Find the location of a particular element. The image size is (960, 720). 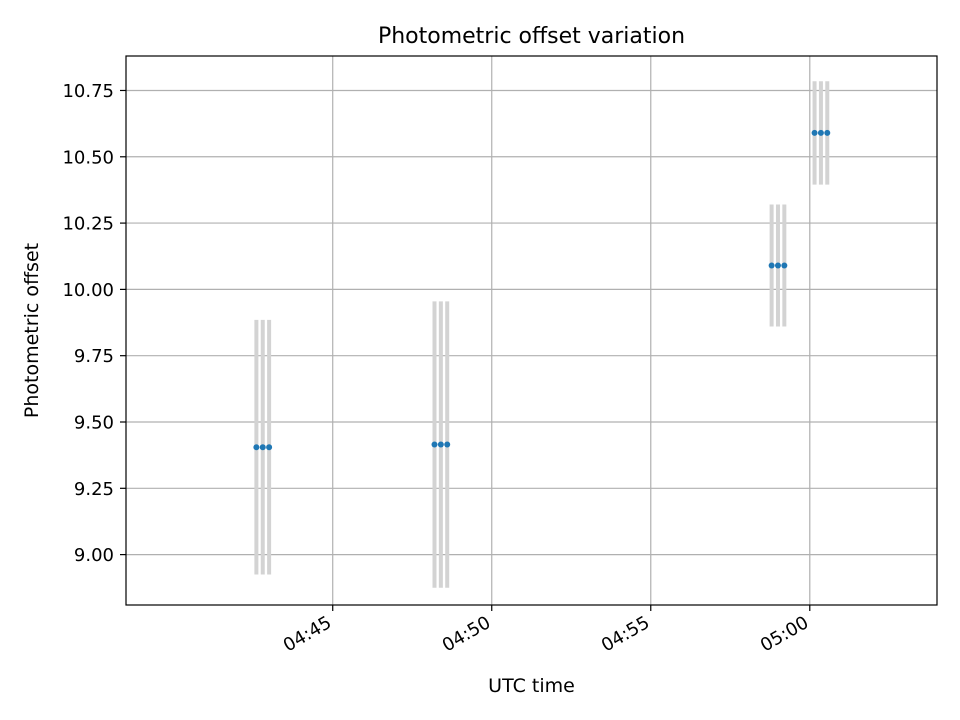

chart-title: Photometric offset variation is located at coordinates (531, 36).